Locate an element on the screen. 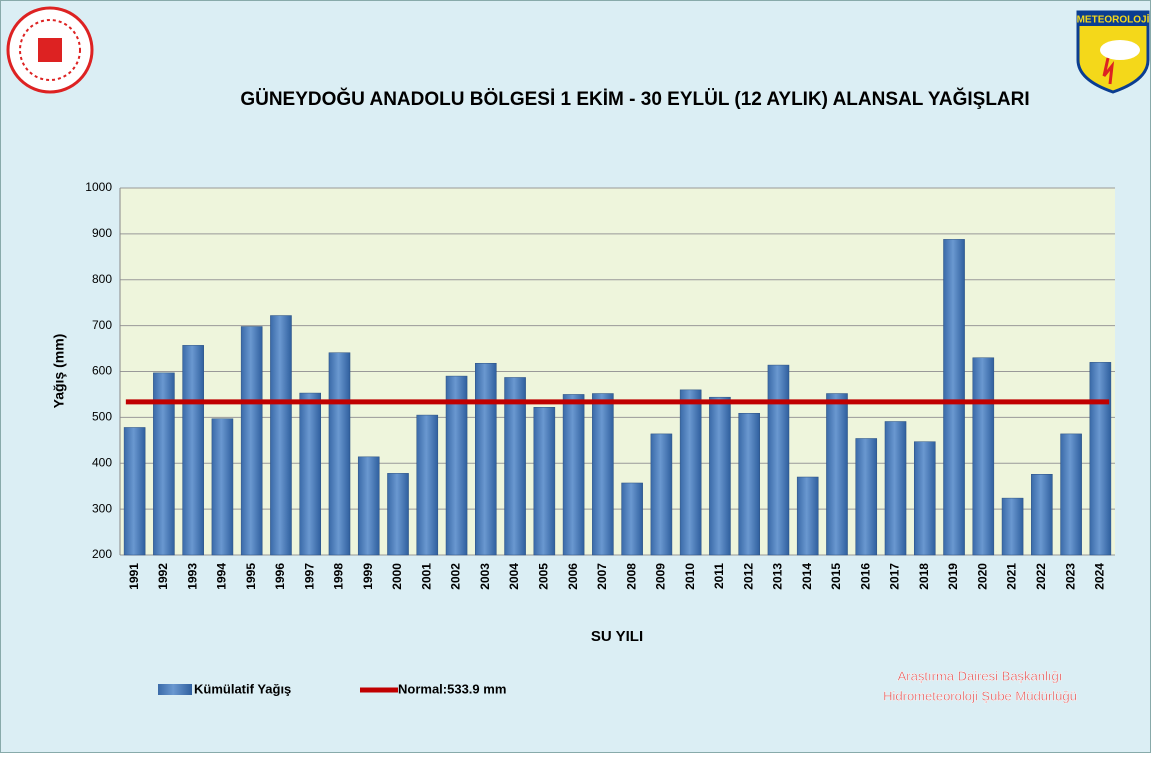  x-tick-label: 1995 is located at coordinates (251, 576).